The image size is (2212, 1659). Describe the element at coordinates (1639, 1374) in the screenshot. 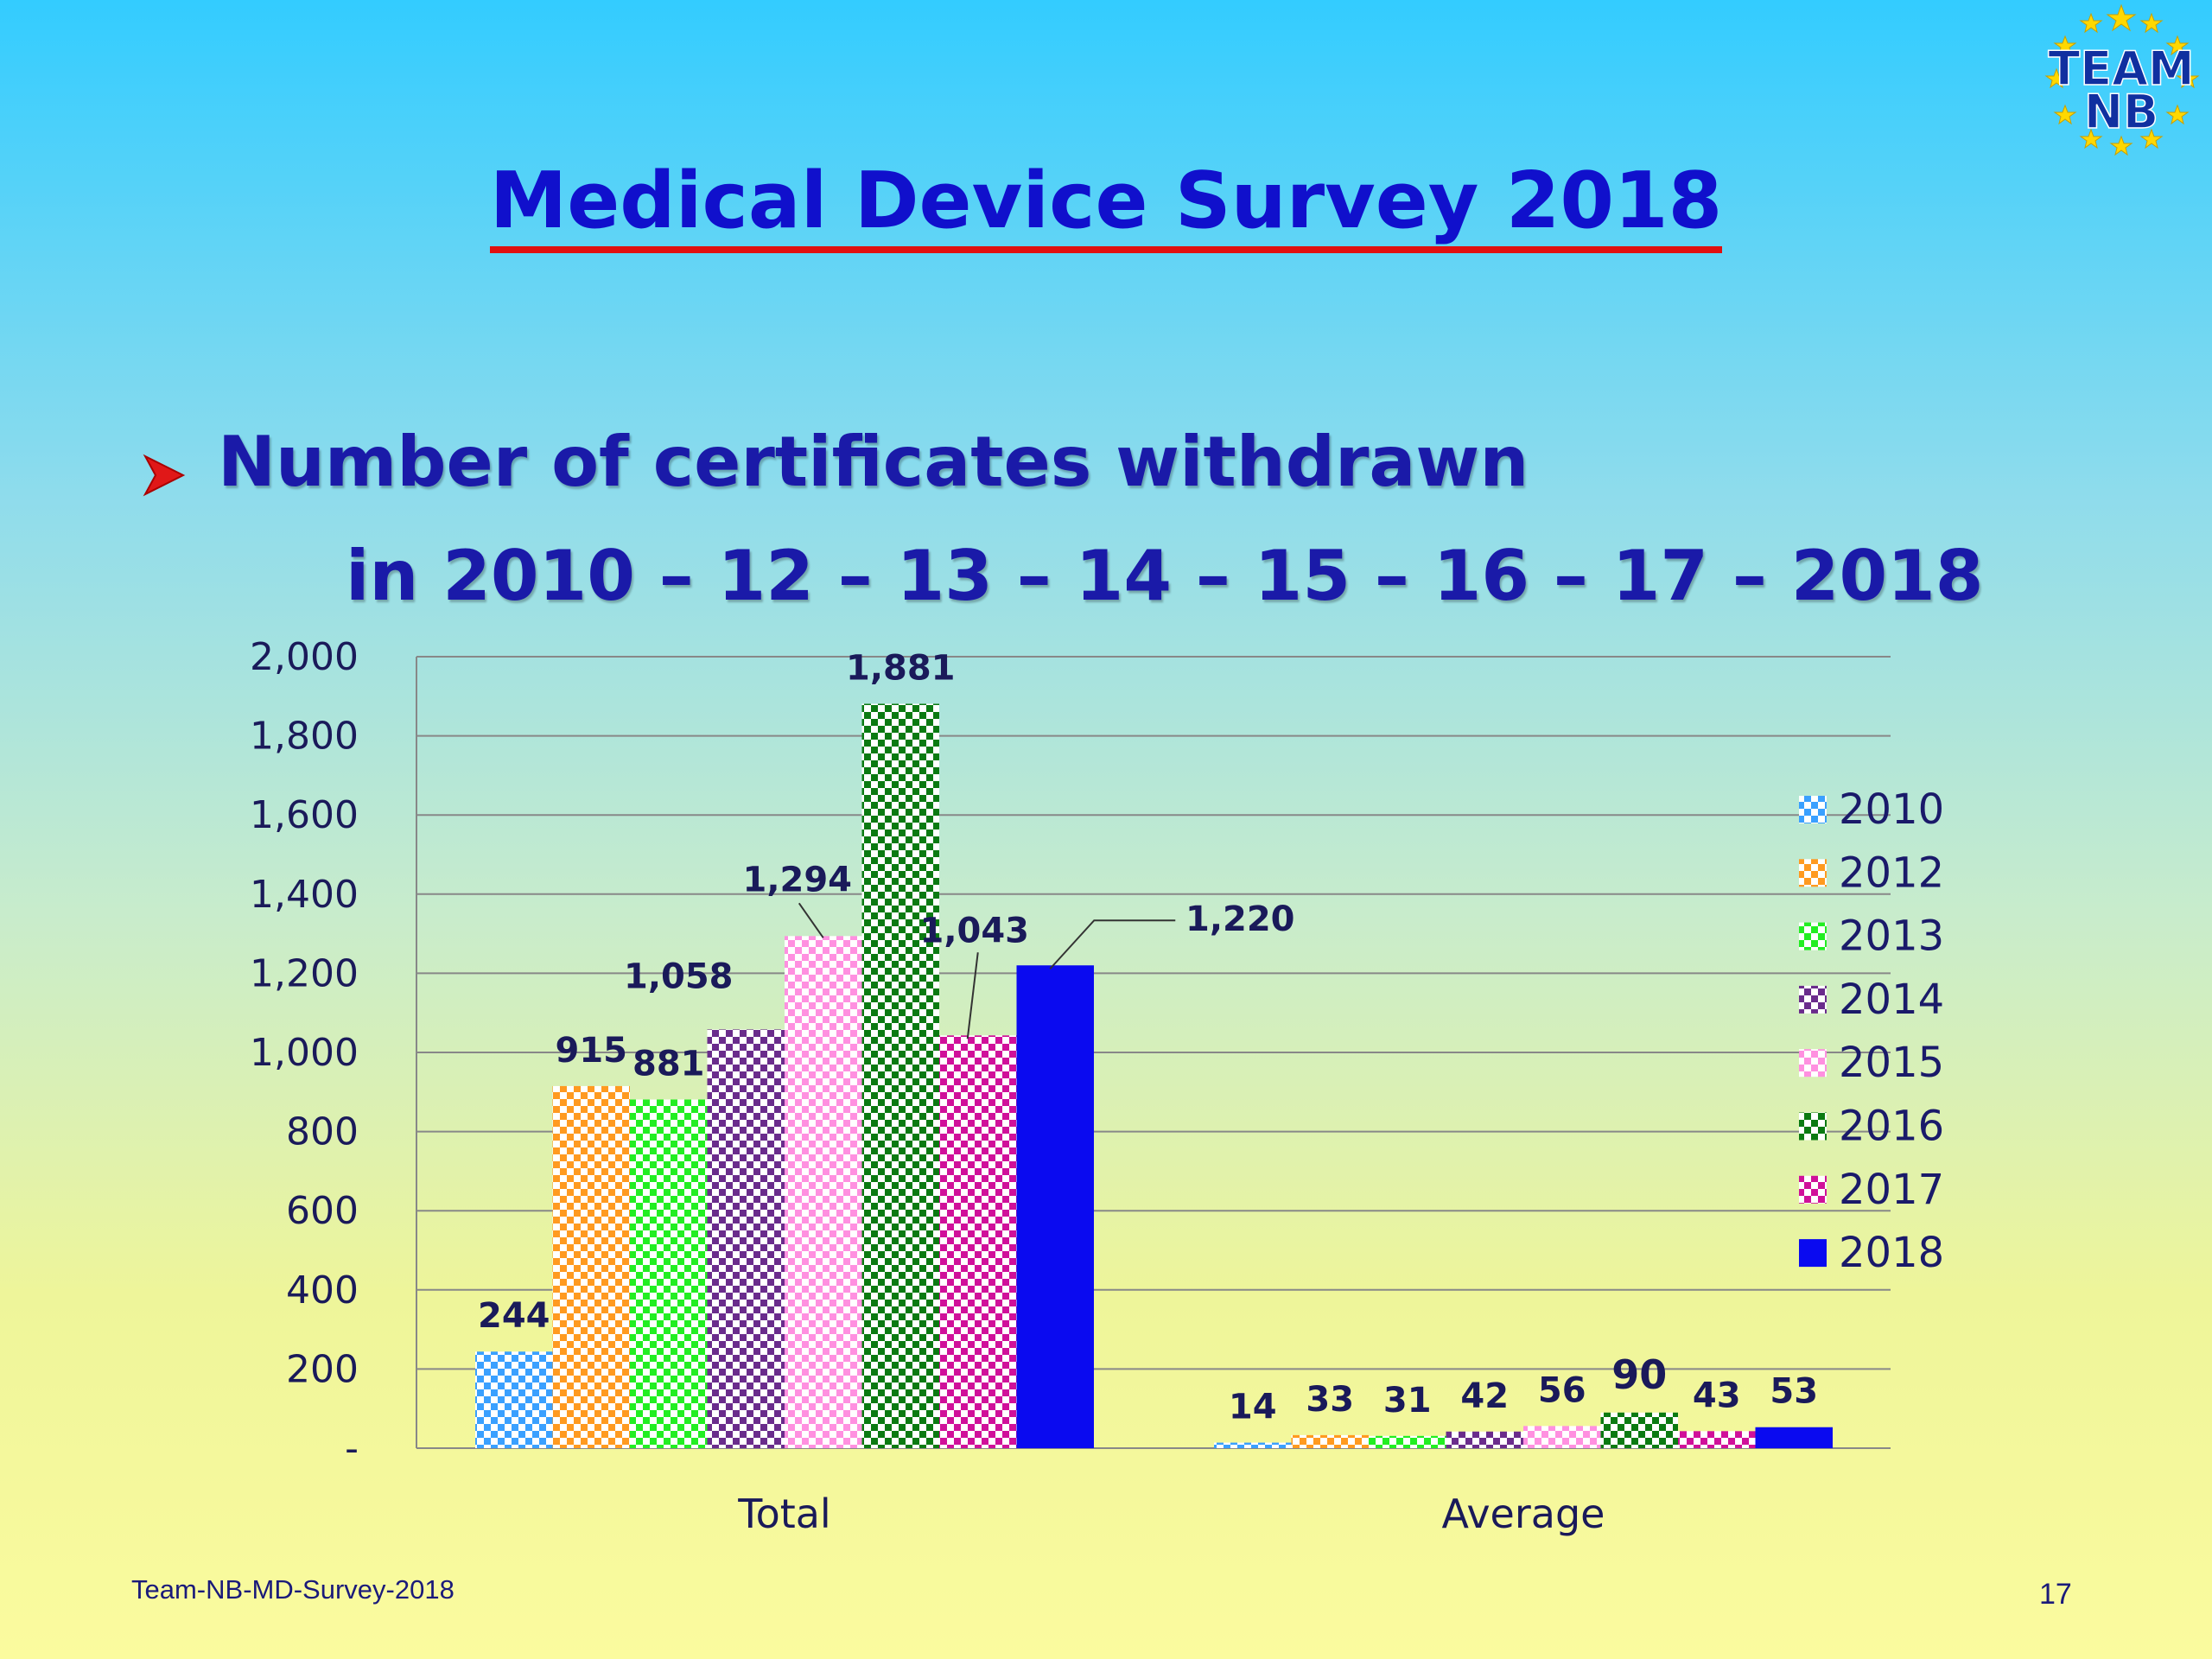

I see `data-label: 90` at that location.